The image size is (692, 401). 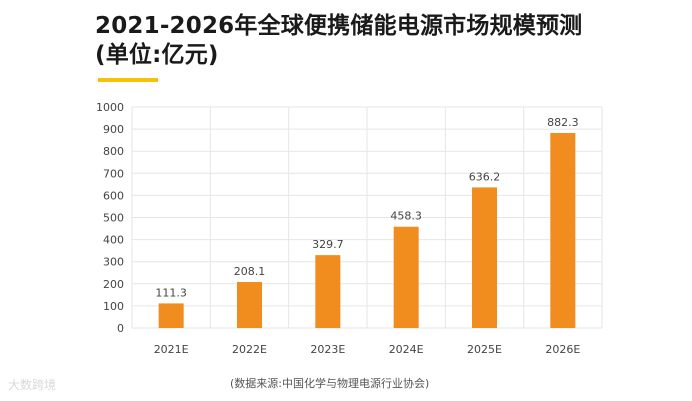 I want to click on x-tick-label: 2022E, so click(x=249, y=349).